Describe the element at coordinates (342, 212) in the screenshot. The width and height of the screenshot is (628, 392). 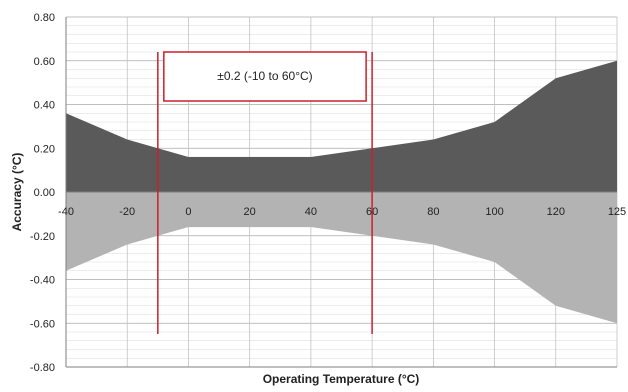
I see `x-tick-labels: -40-20020406080100120125` at that location.